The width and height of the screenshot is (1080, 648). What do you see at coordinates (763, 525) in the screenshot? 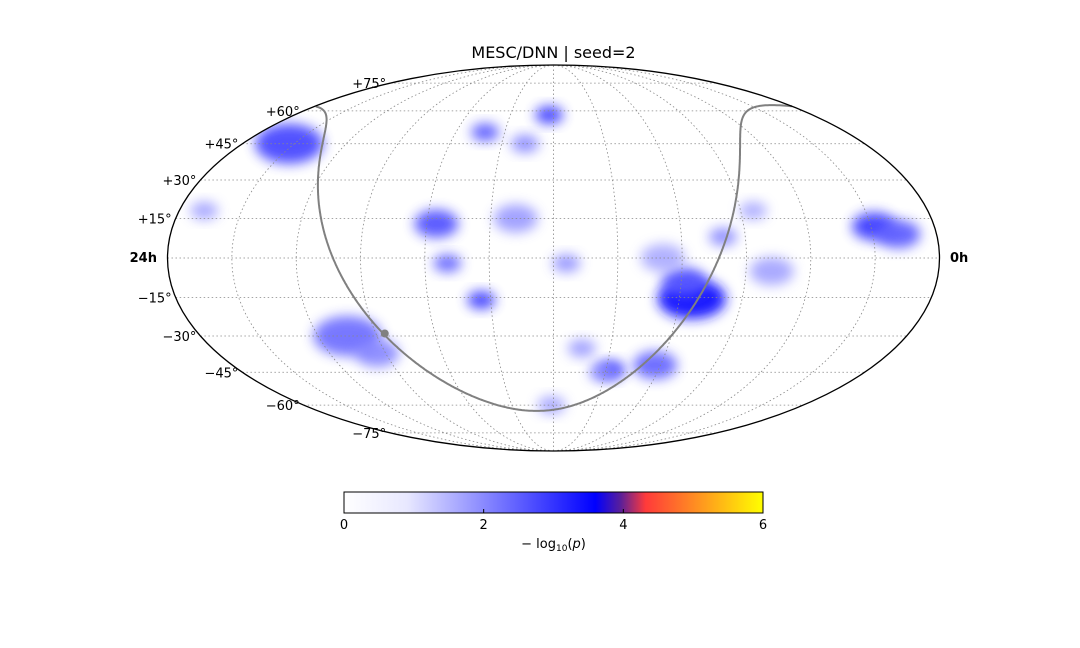
I see `colorbar-tick-label: 6` at bounding box center [763, 525].